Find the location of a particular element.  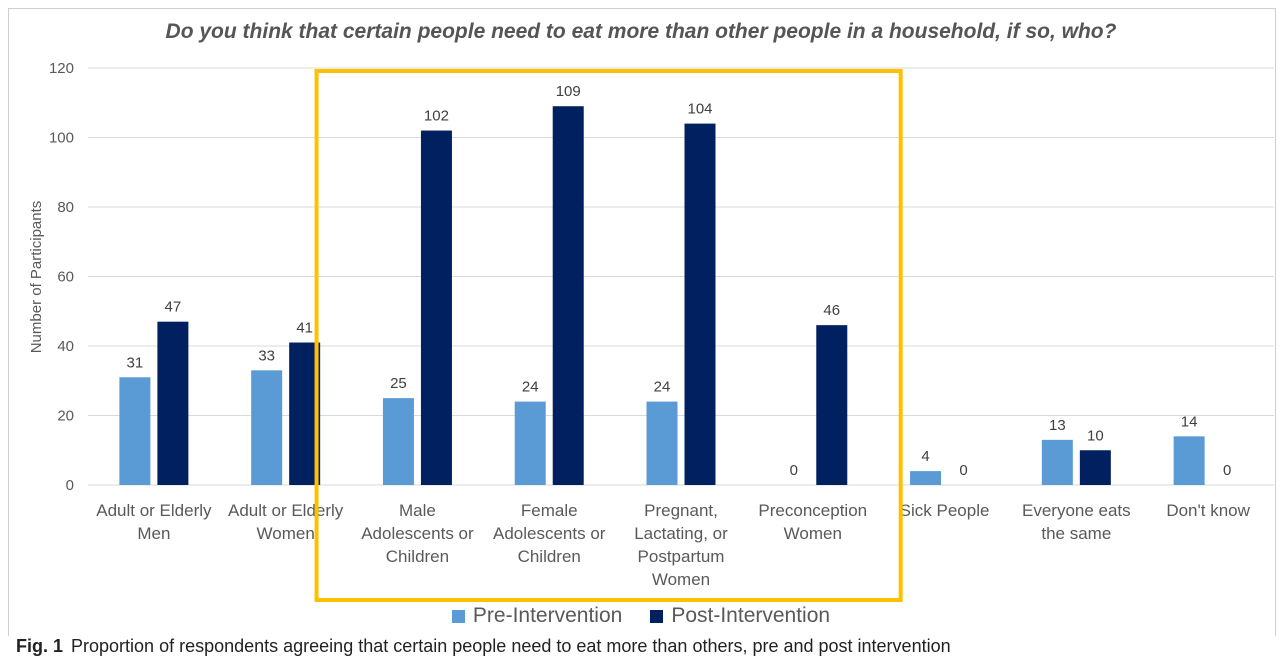

x-category-label-4: Pregnant, Lactating, or Postpartum Women is located at coordinates (681, 545).